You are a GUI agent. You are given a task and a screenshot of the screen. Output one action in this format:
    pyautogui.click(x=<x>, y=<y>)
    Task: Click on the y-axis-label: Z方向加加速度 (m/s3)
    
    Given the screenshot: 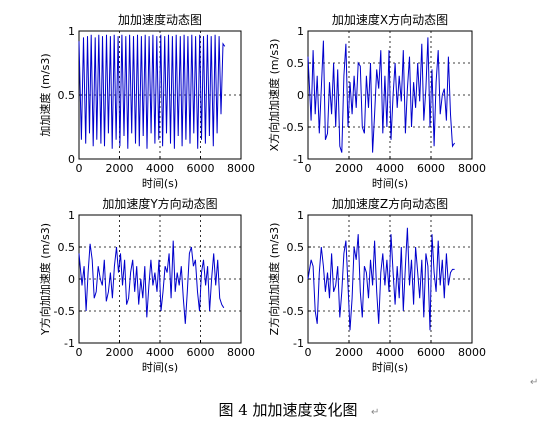 What is the action you would take?
    pyautogui.click(x=274, y=279)
    